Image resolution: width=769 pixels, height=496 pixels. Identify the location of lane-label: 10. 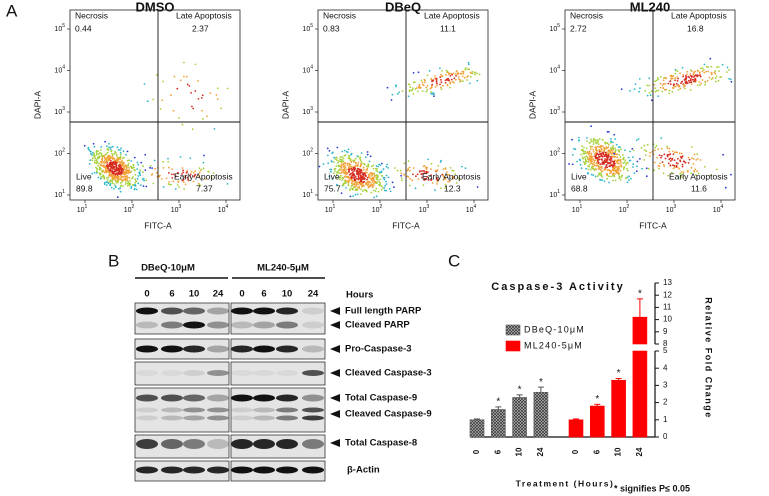
(287, 294).